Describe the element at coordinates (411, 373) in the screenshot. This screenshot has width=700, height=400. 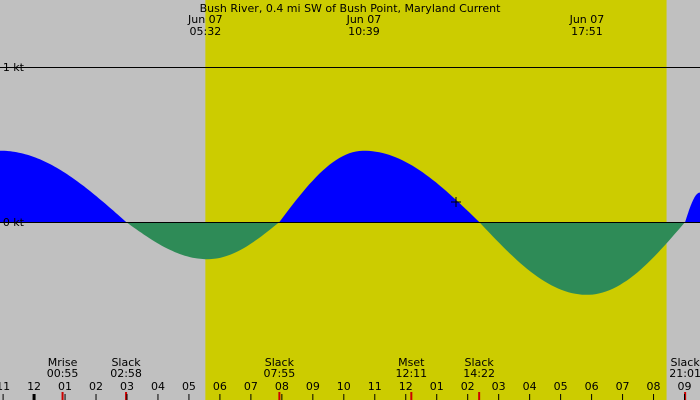
I see `event-time-label: 12:11` at that location.